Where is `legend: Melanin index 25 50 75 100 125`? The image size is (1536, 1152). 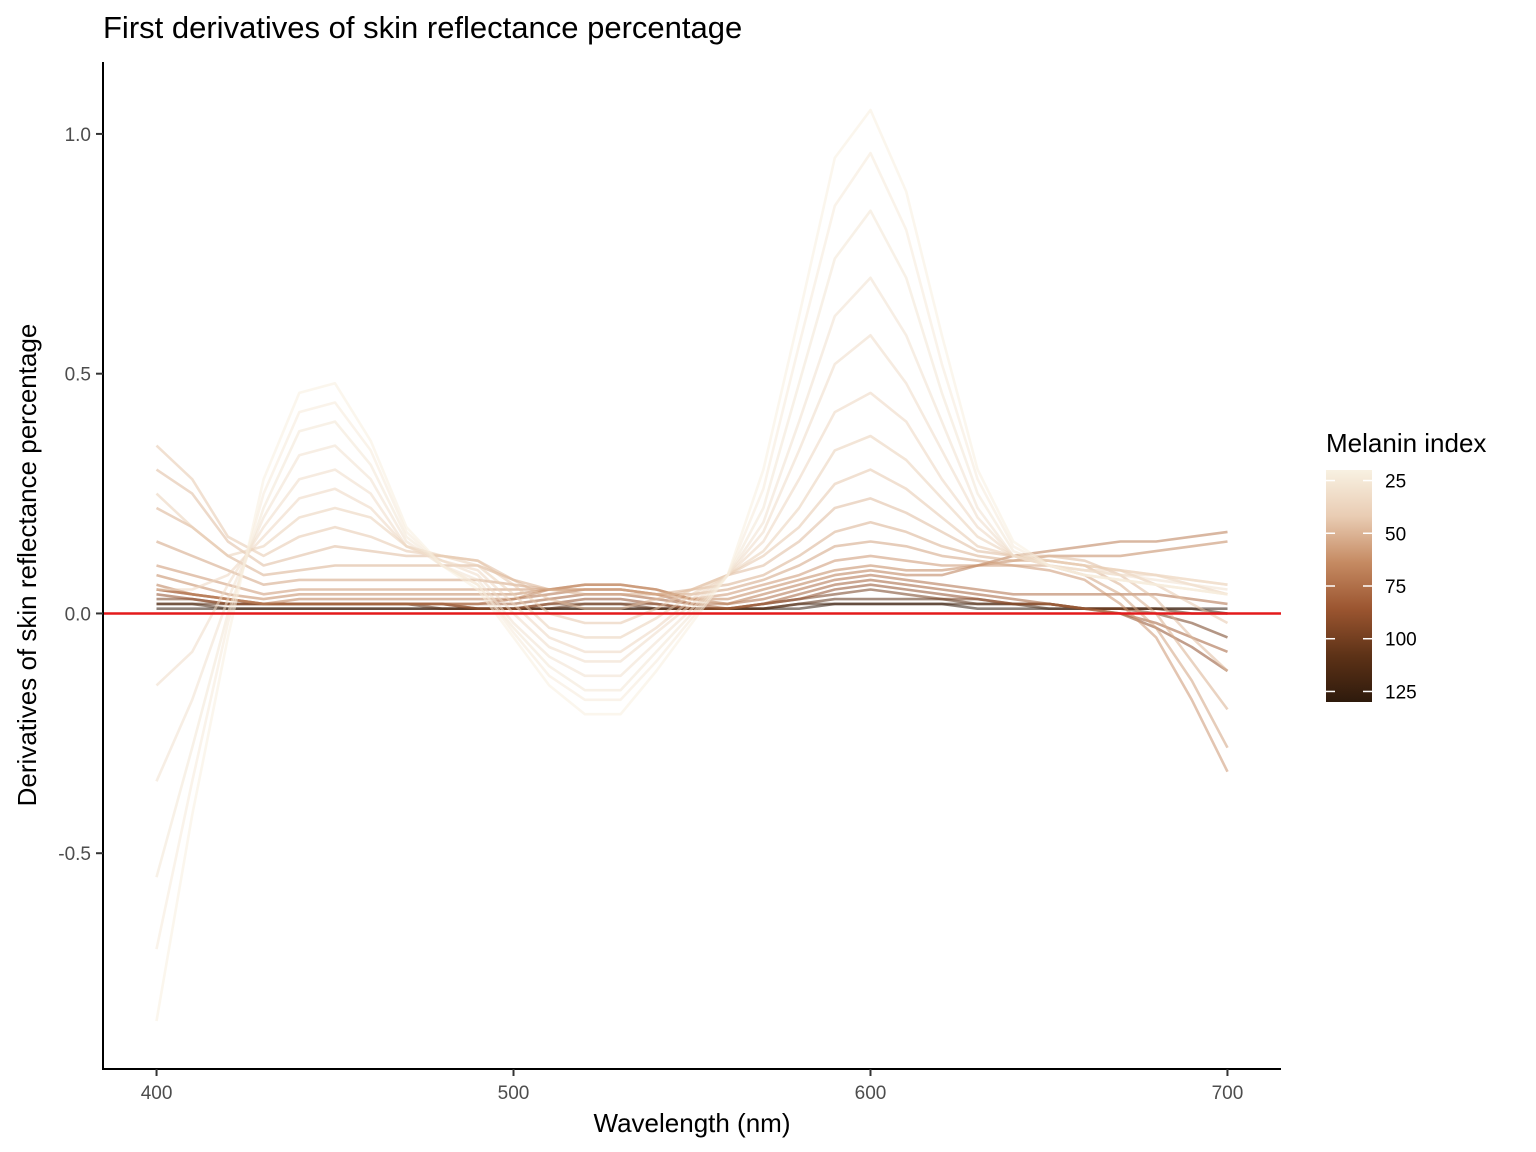 legend: Melanin index 25 50 75 100 125 is located at coordinates (1406, 565).